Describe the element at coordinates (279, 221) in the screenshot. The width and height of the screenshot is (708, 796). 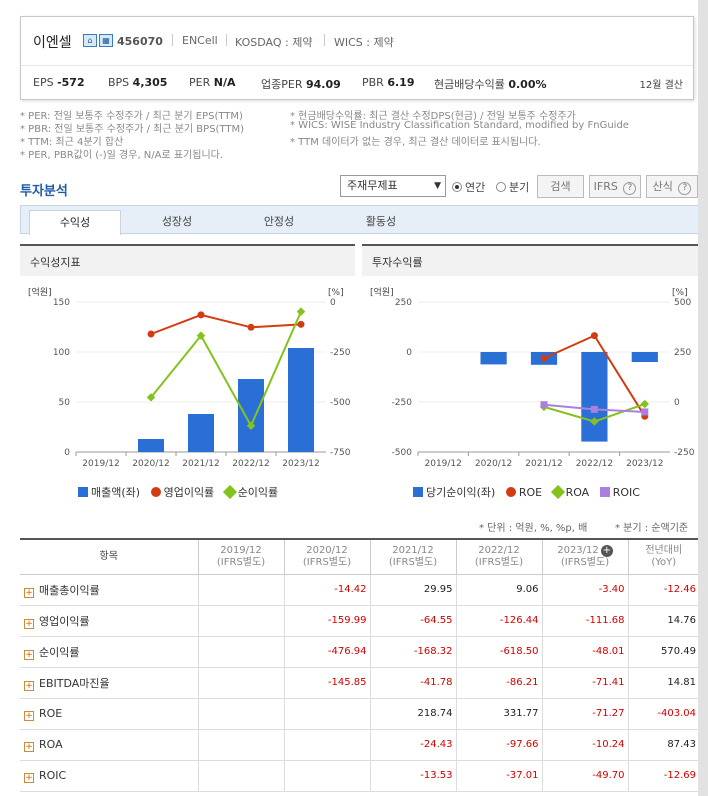
I see `tab-stability: 안정성` at that location.